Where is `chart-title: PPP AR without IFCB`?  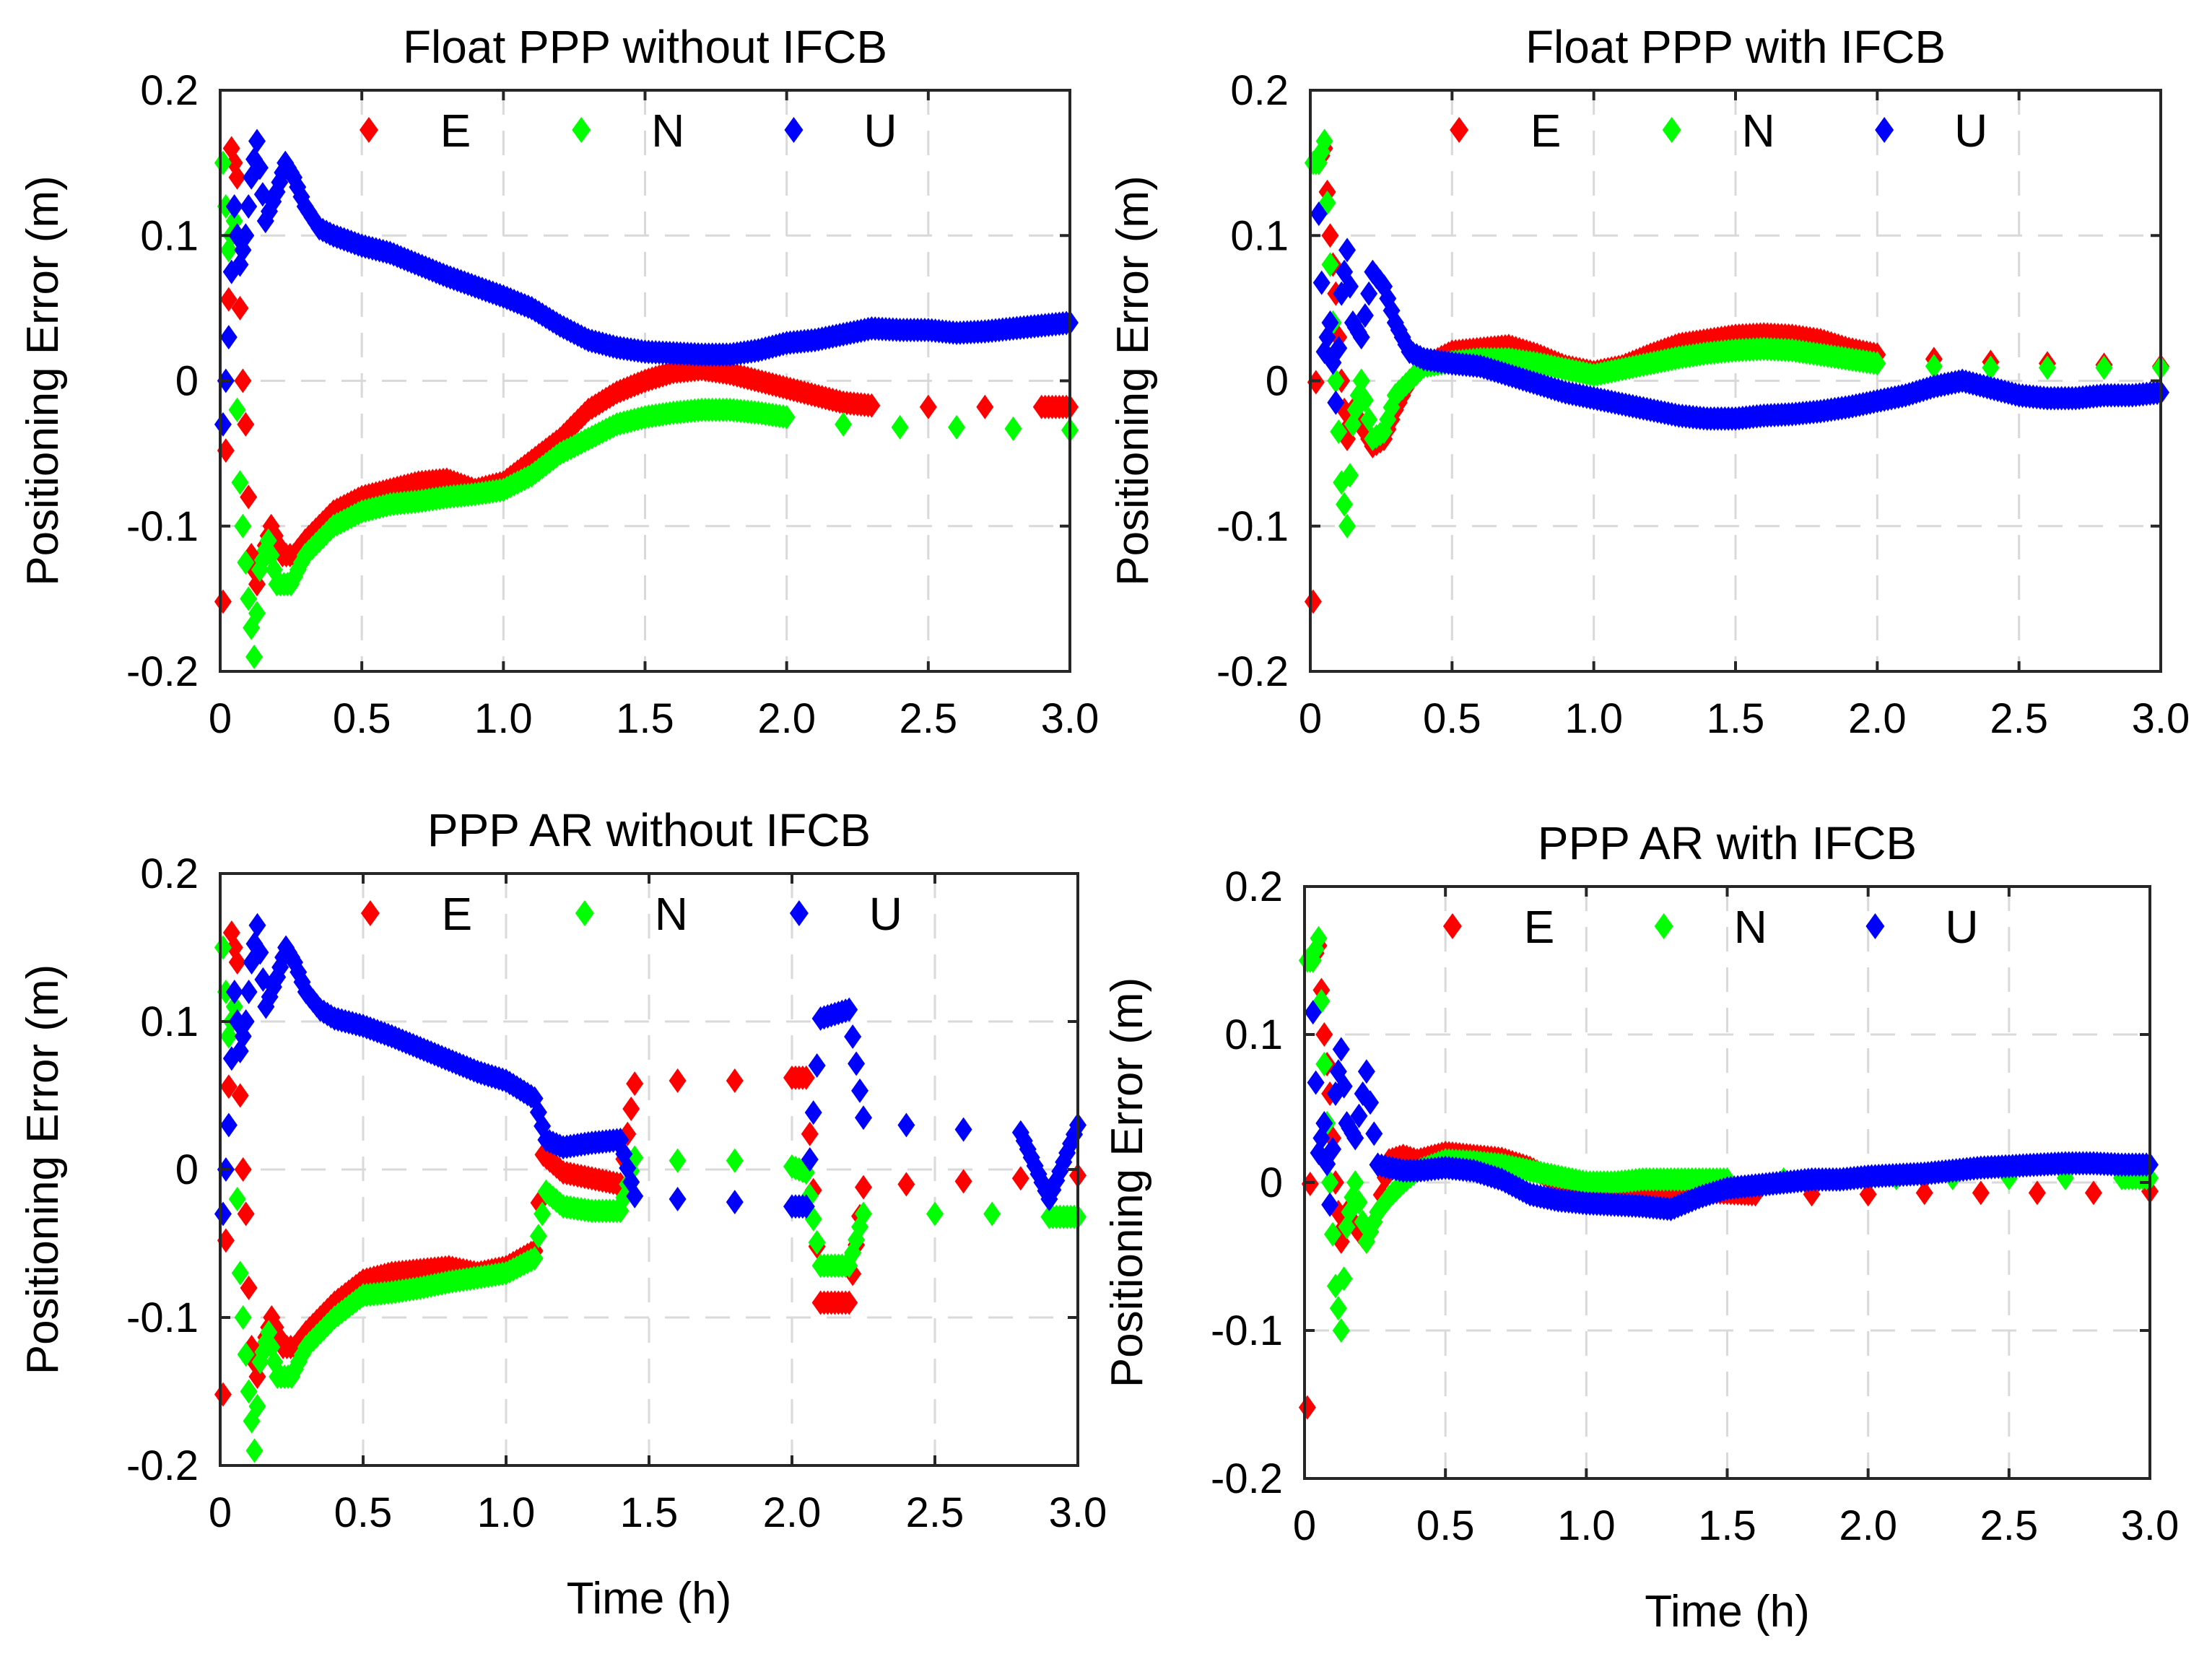 chart-title: PPP AR without IFCB is located at coordinates (649, 830).